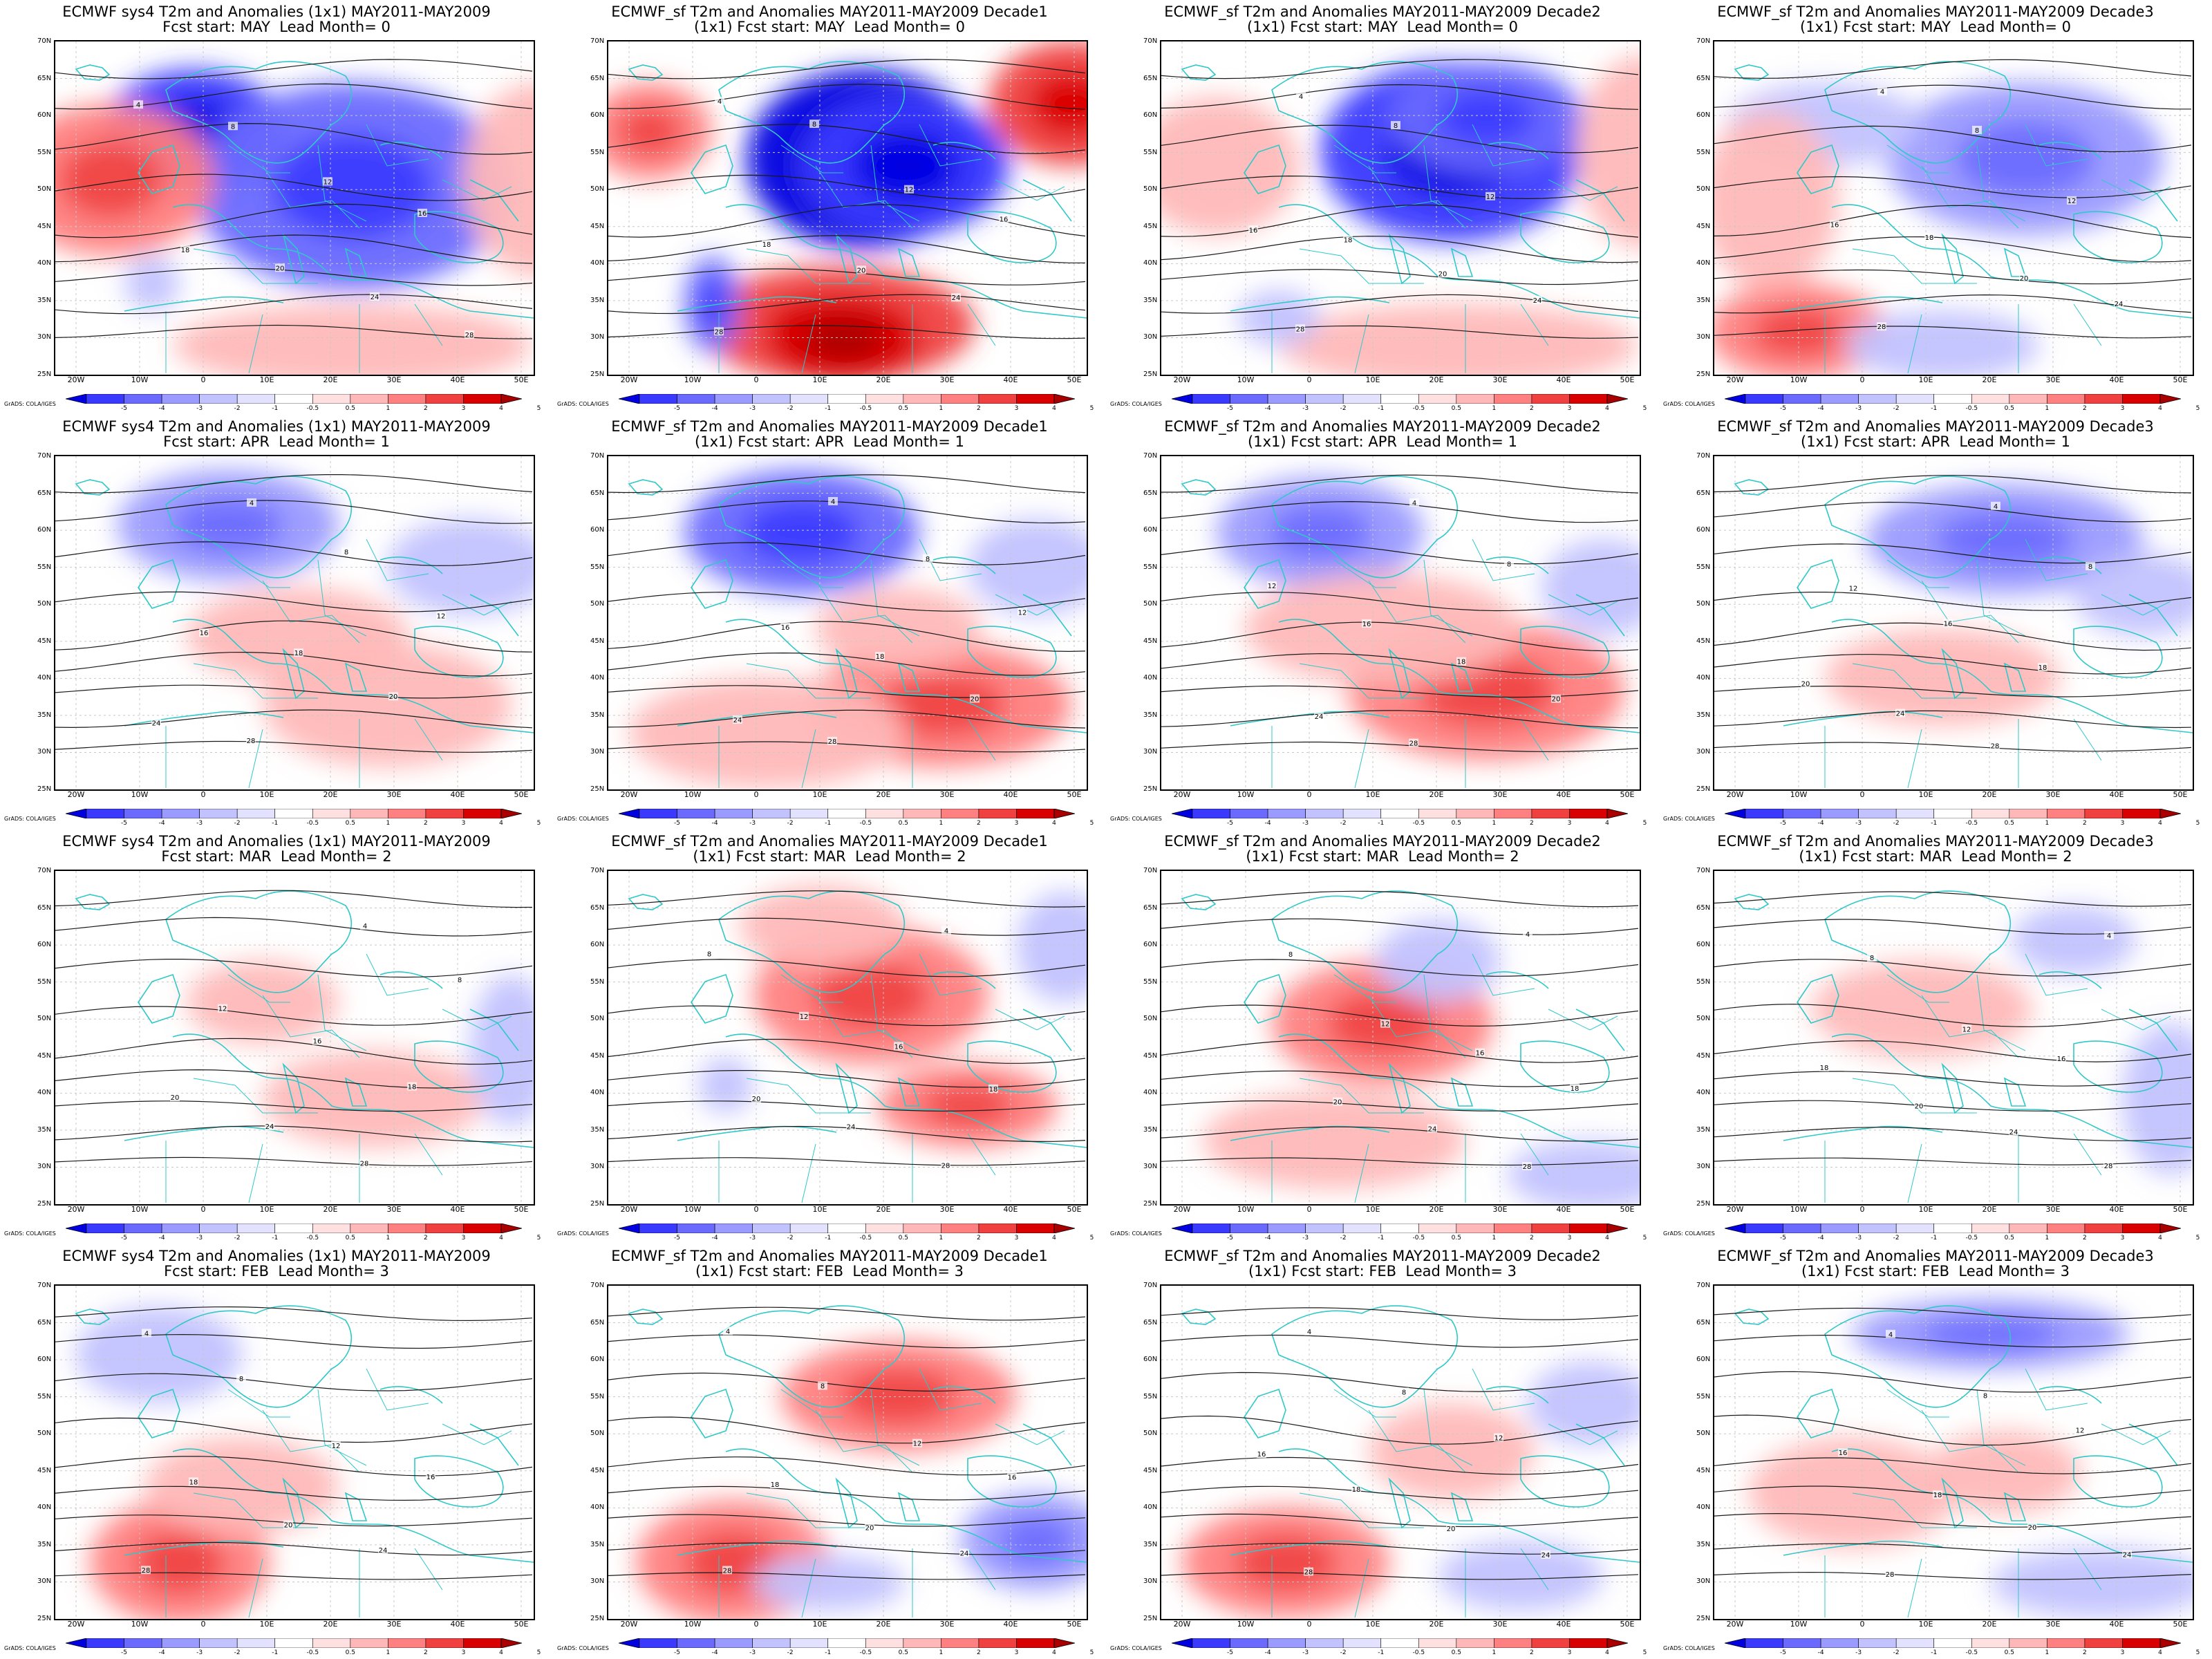 Image resolution: width=2212 pixels, height=1659 pixels. Describe the element at coordinates (1689, 1234) in the screenshot. I see `grads-credit: GrADS: COLA/IGES` at that location.